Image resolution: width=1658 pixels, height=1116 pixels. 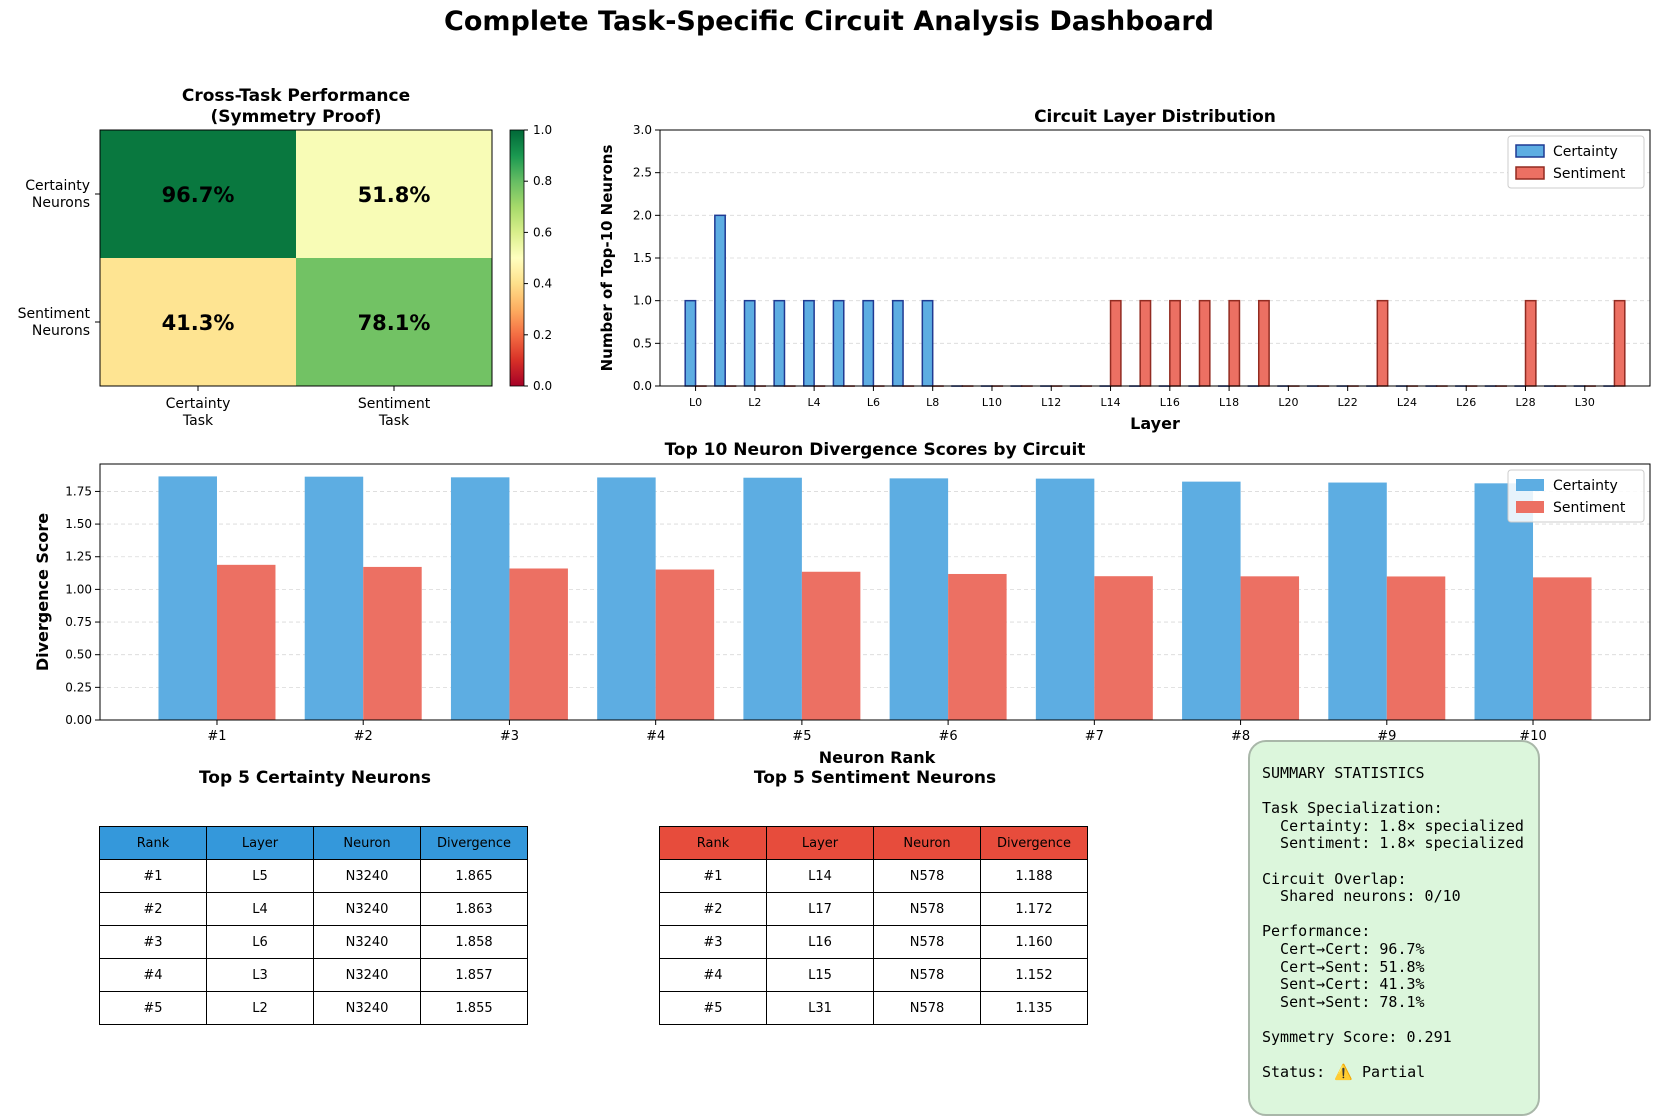 I want to click on table-cell: #2, so click(x=153, y=909).